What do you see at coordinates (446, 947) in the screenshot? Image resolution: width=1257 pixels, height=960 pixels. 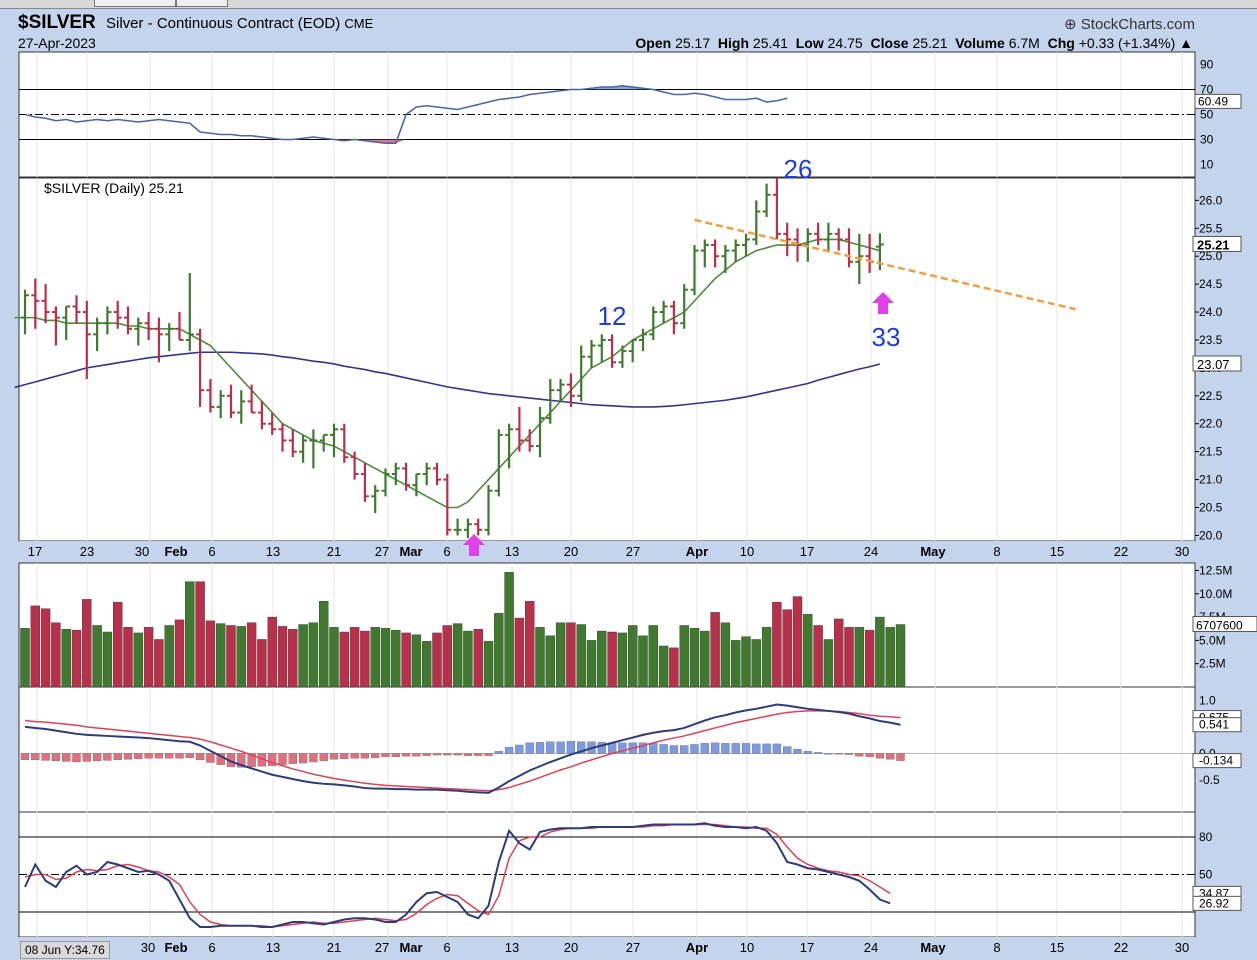 I see `bottom-date-tick-label: 6` at bounding box center [446, 947].